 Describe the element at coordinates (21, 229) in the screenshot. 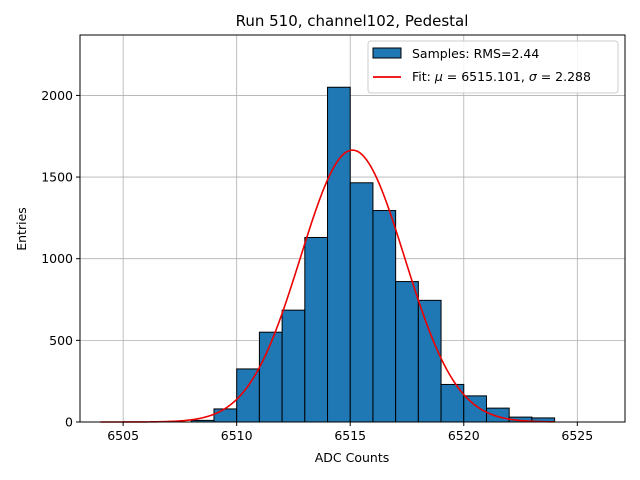

I see `y-axis-label: Entries` at that location.